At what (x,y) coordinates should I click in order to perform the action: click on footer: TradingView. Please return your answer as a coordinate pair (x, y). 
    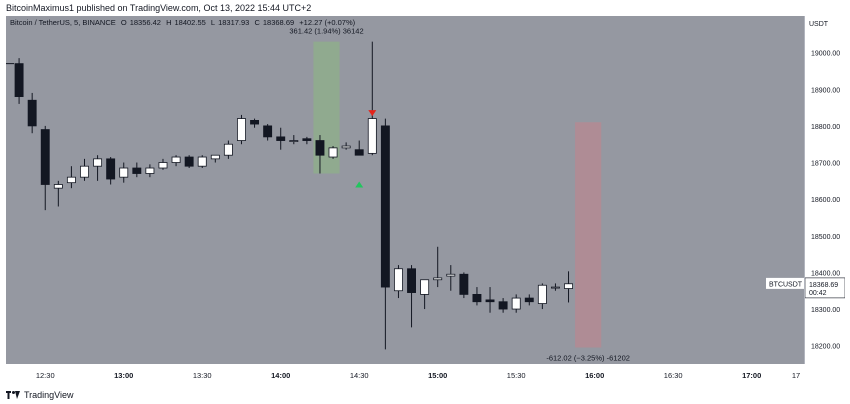
    Looking at the image, I should click on (40, 395).